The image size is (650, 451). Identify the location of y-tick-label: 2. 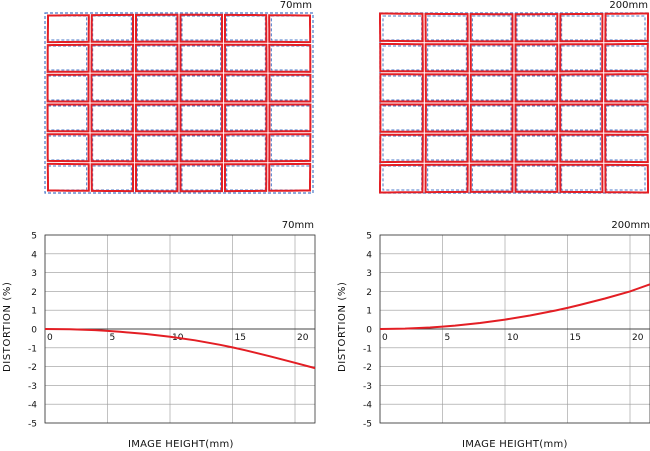
(34, 293).